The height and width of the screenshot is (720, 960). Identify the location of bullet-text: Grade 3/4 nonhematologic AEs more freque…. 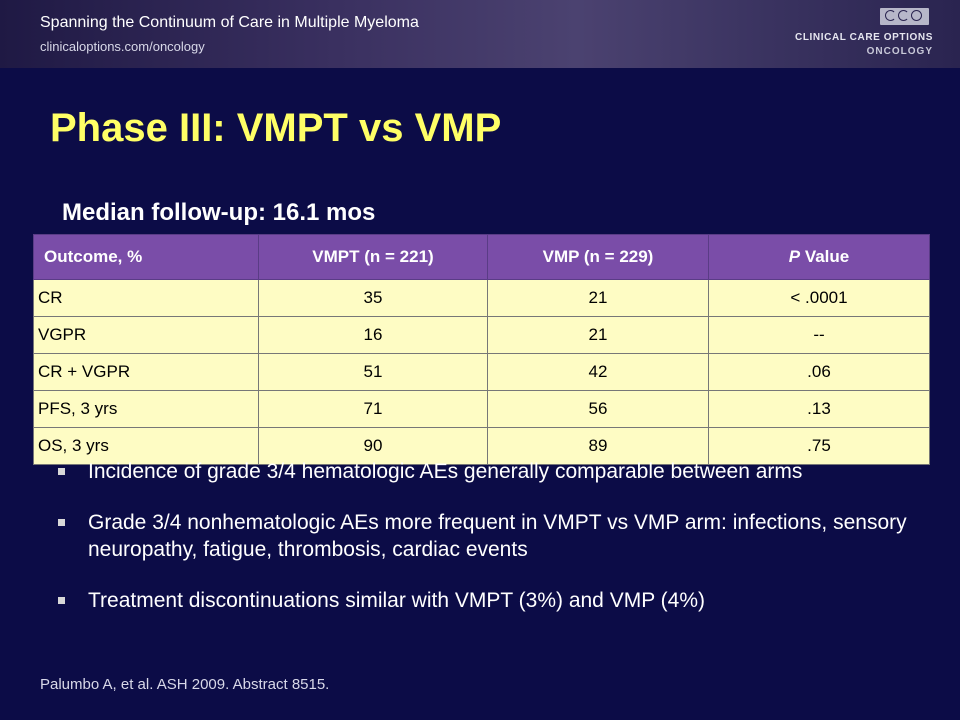
(497, 536).